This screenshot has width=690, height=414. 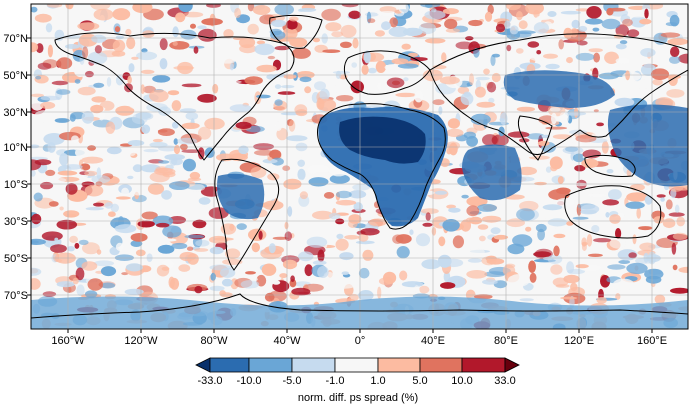 What do you see at coordinates (382, 140) in the screenshot?
I see `anomaly-core-africa` at bounding box center [382, 140].